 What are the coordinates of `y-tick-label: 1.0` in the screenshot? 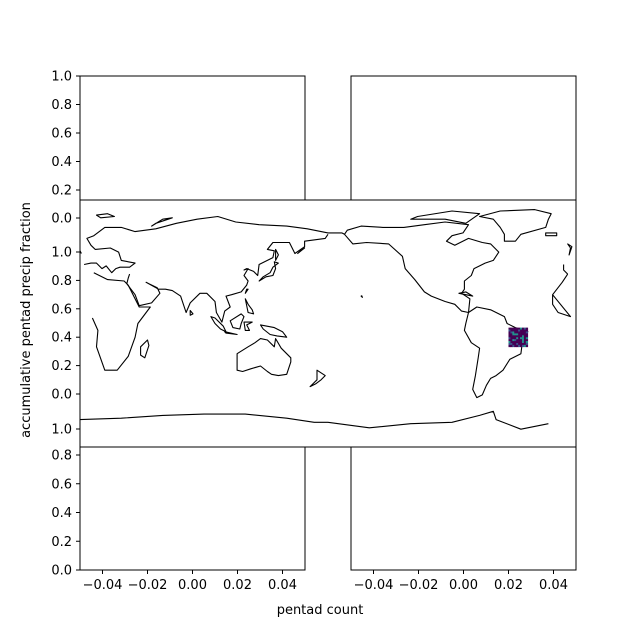 It's located at (61, 77).